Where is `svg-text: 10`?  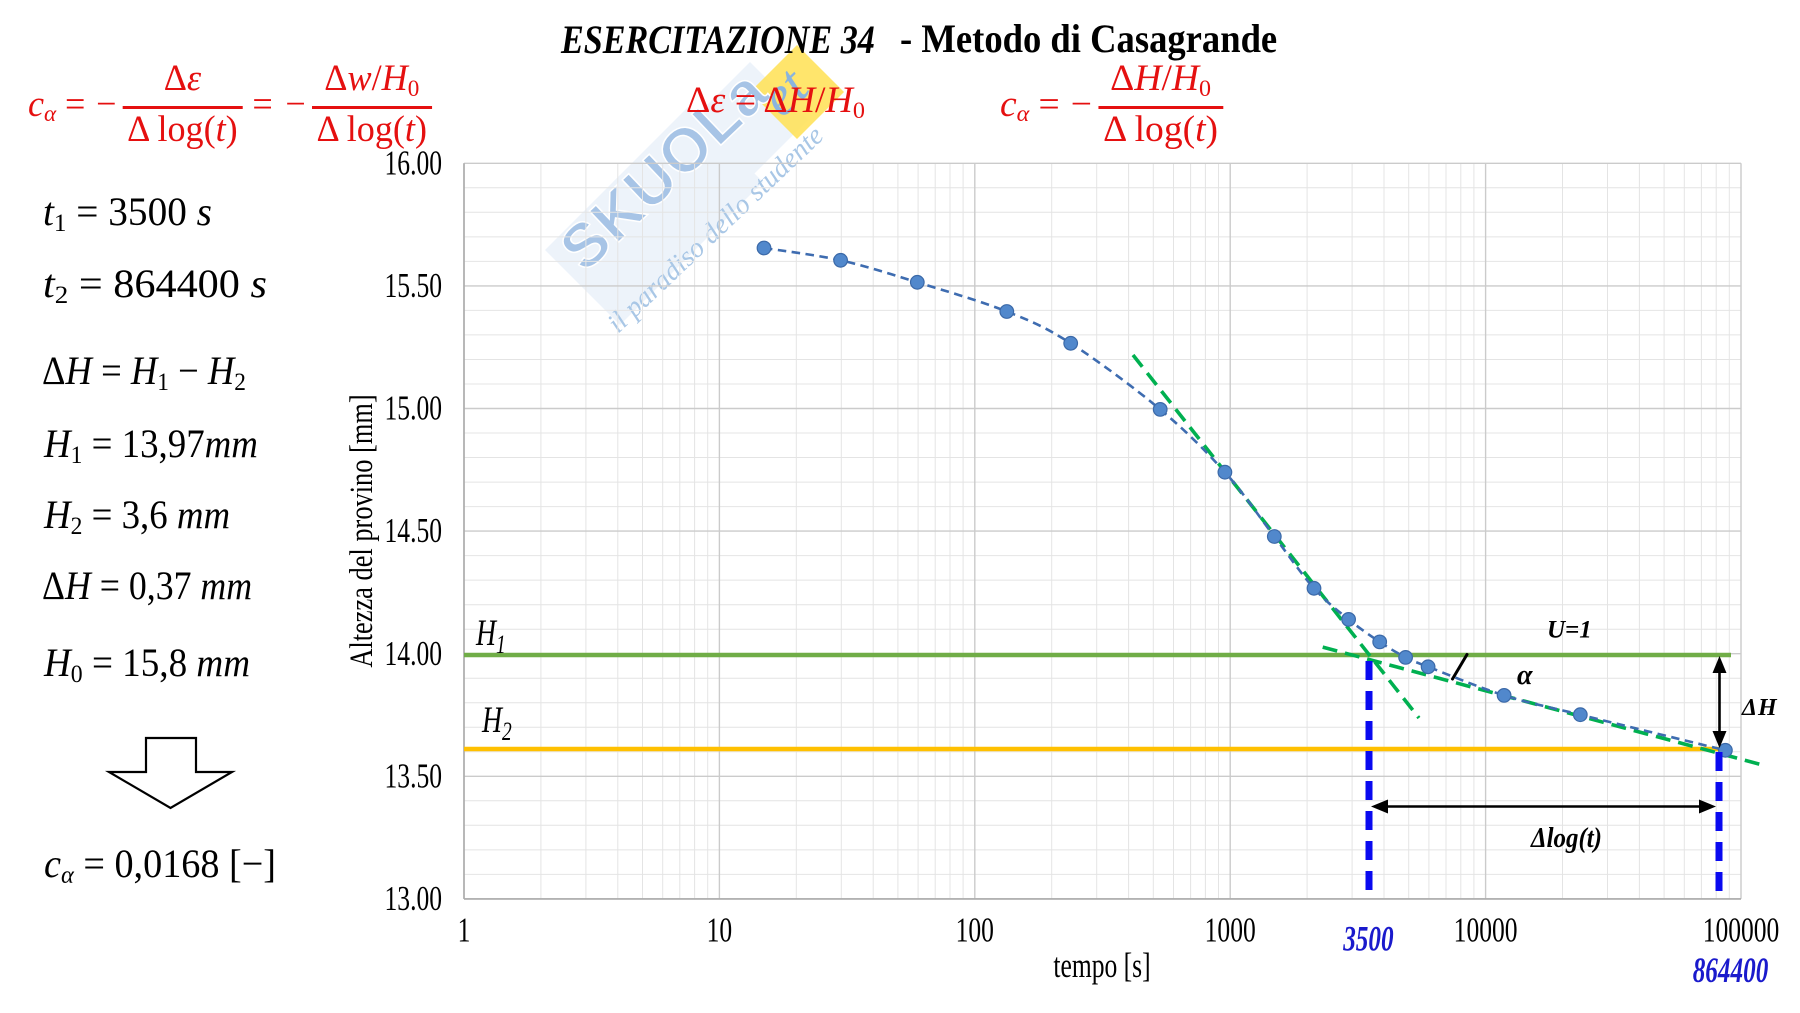
svg-text: 10 is located at coordinates (720, 930).